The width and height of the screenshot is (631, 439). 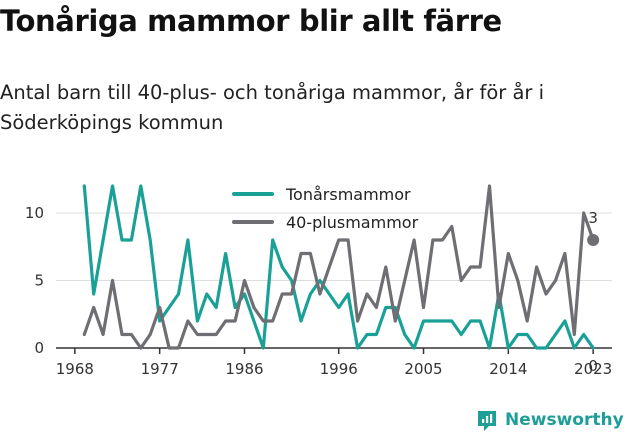 I want to click on y-axis-ticks: 0 5 10, so click(x=34, y=280).